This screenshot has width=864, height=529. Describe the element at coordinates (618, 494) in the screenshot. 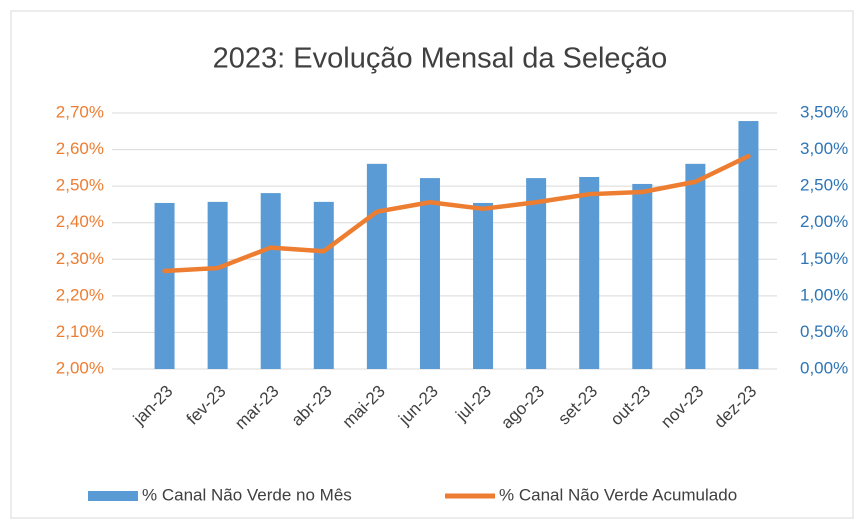

I see `legend-label: % Canal Não Verde Acumulado` at that location.